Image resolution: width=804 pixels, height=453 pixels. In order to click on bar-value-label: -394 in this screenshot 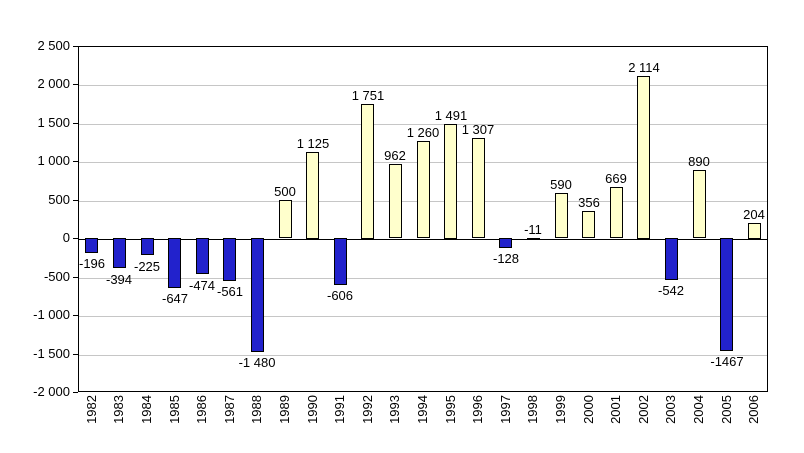, I will do `click(119, 279)`.